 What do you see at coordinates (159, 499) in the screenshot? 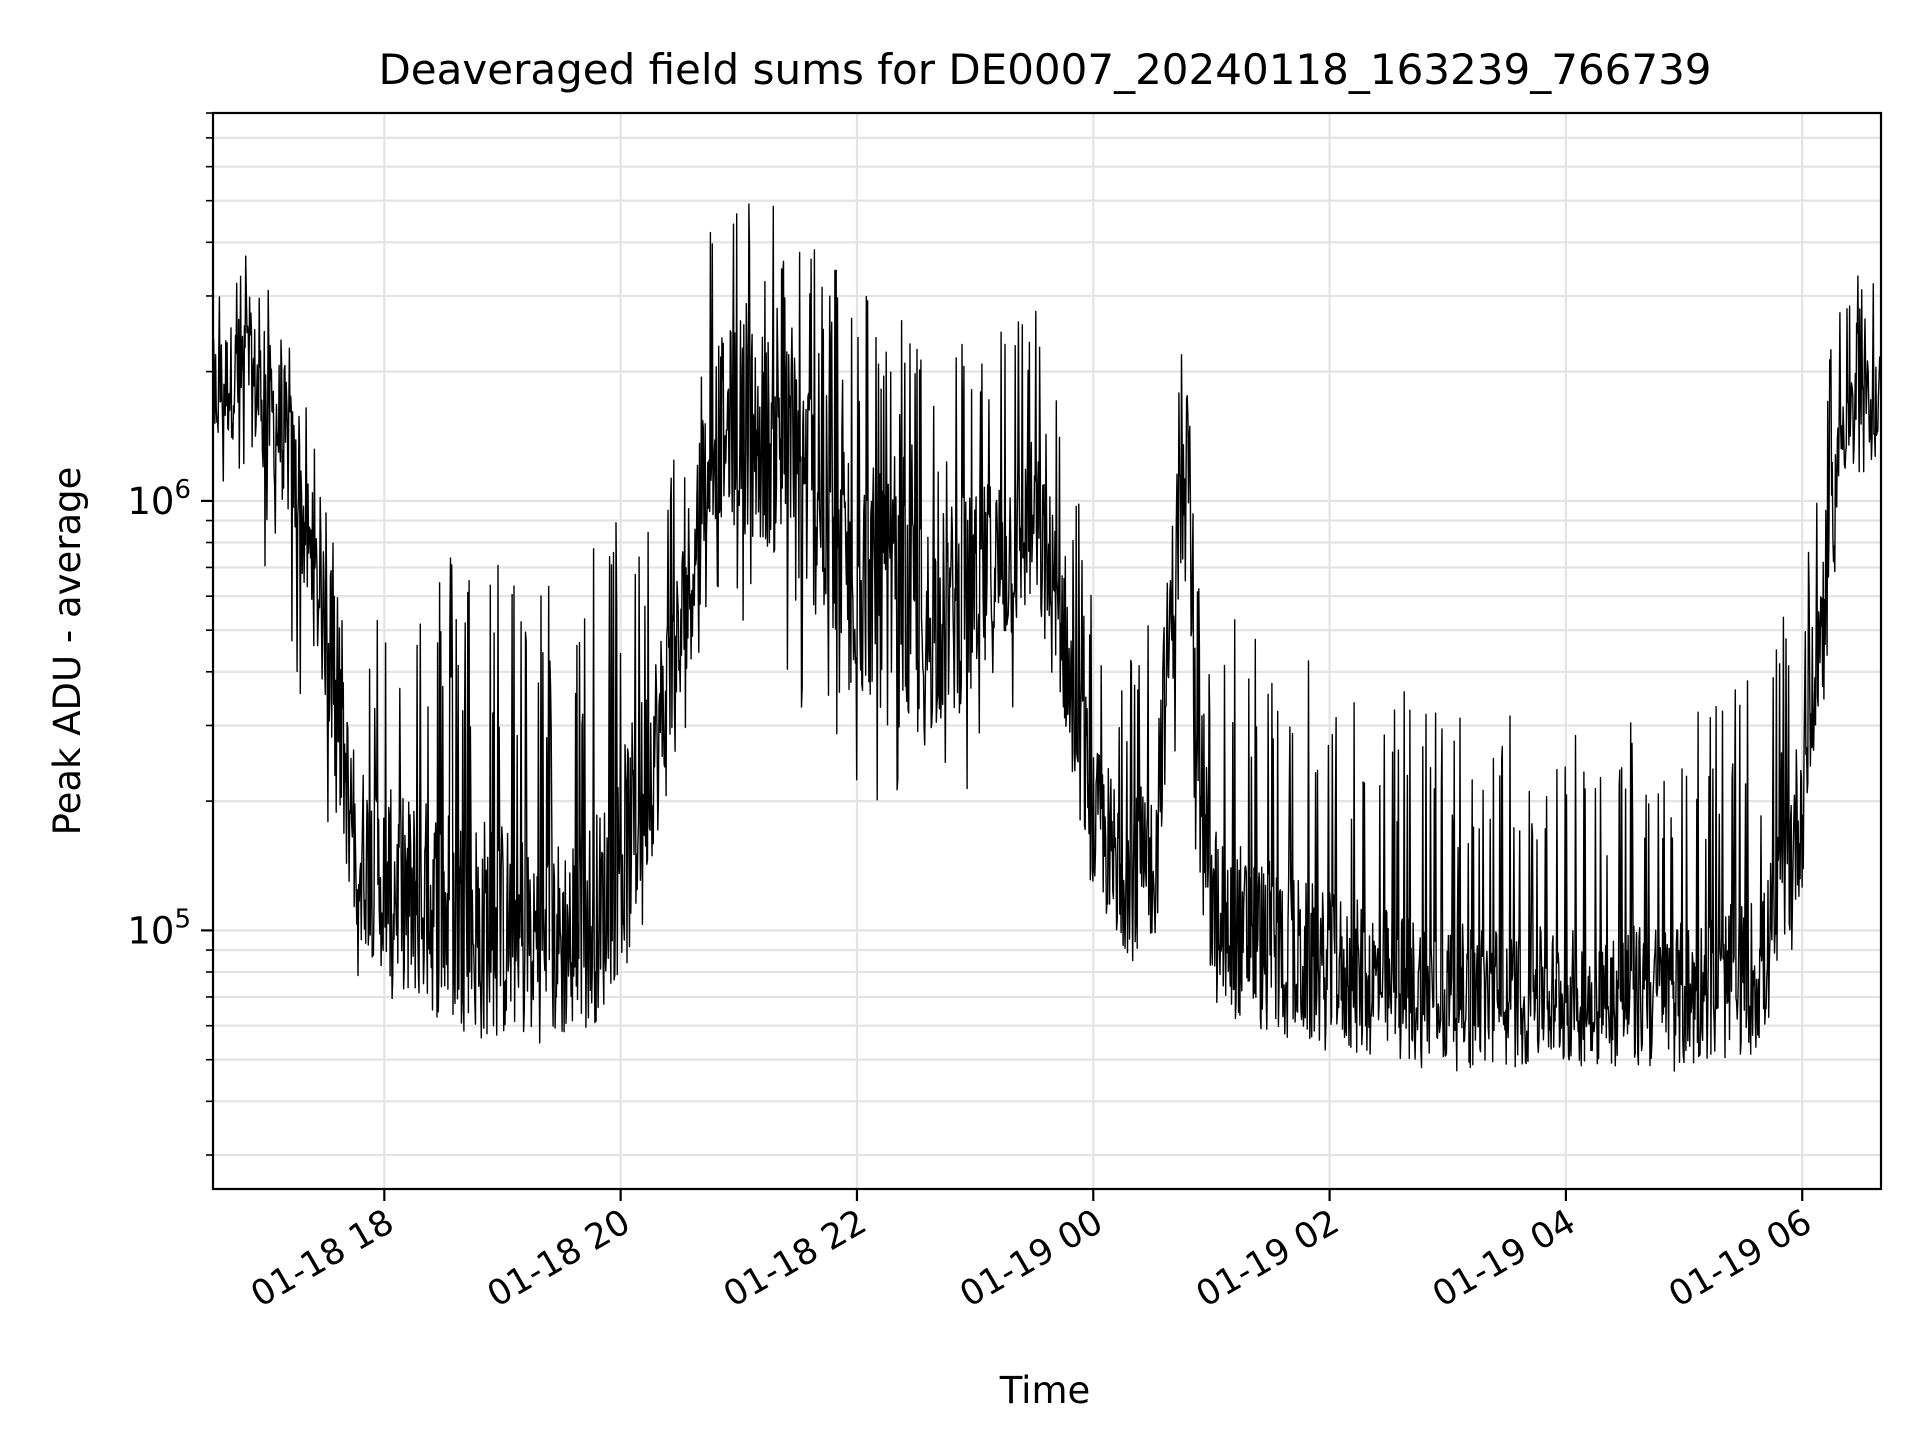
I see `y-tick-label: 106` at bounding box center [159, 499].